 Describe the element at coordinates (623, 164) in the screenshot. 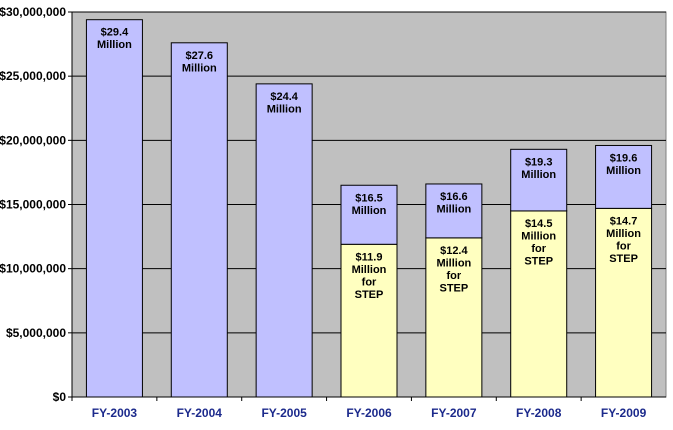

I see `bar-label-total: $19.6 Million` at that location.